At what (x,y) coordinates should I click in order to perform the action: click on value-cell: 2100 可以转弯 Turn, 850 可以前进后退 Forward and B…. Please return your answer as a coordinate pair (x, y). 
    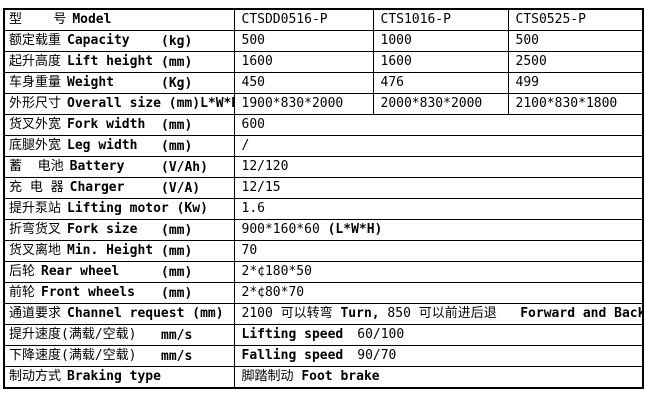
    Looking at the image, I should click on (438, 314).